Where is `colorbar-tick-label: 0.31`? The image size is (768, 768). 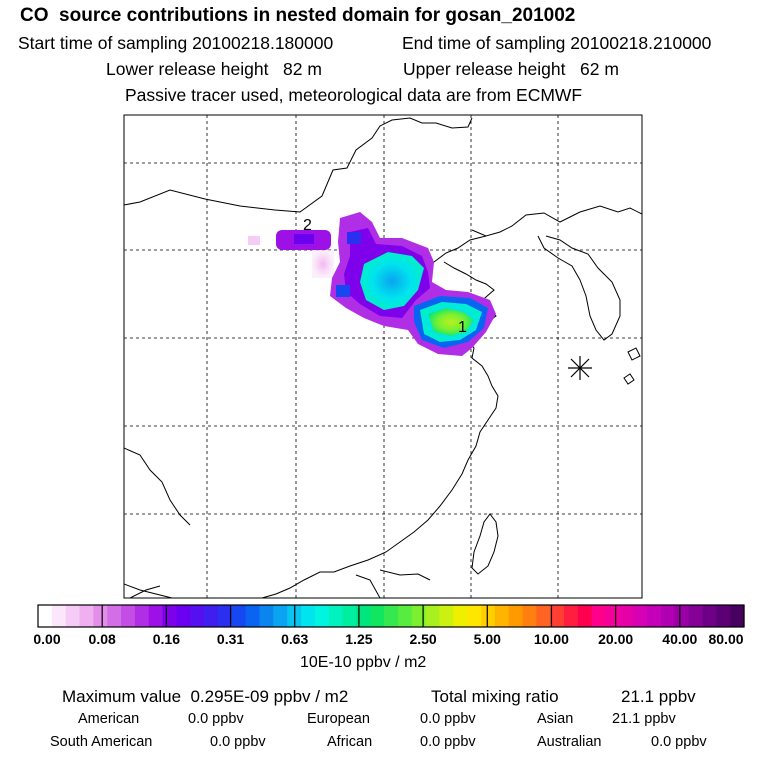 colorbar-tick-label: 0.31 is located at coordinates (230, 639).